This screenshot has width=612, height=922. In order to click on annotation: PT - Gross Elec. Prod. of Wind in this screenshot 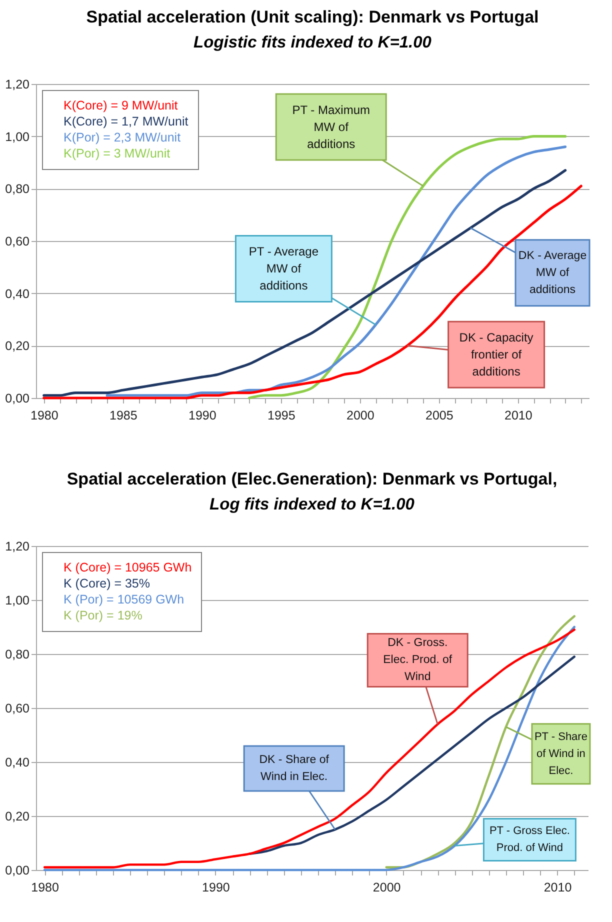, I will do `click(529, 839)`.